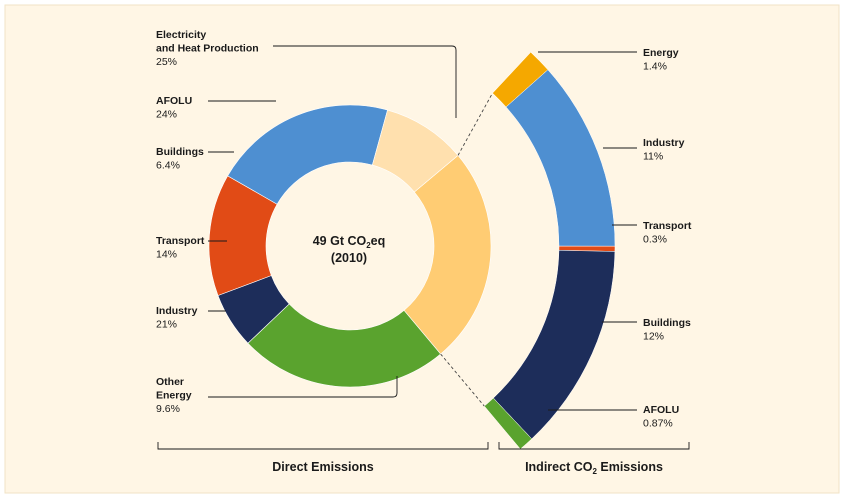 This screenshot has width=844, height=499. I want to click on direct-emissions-title: Direct Emissions, so click(322, 467).